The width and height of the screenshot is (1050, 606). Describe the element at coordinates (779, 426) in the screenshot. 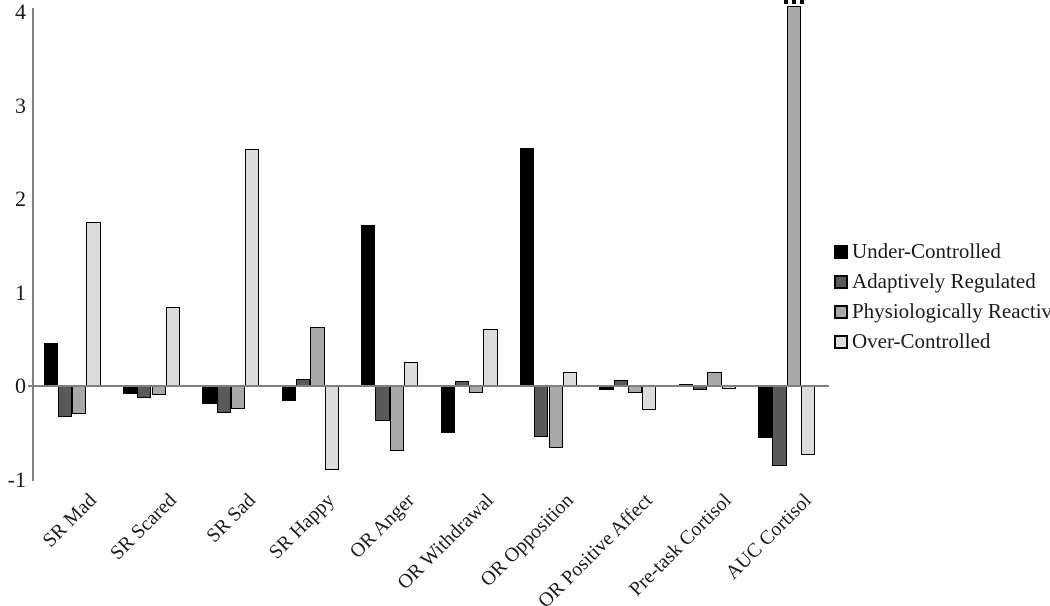

I see `bar-adaptively-regulated-auc-cortisol` at that location.